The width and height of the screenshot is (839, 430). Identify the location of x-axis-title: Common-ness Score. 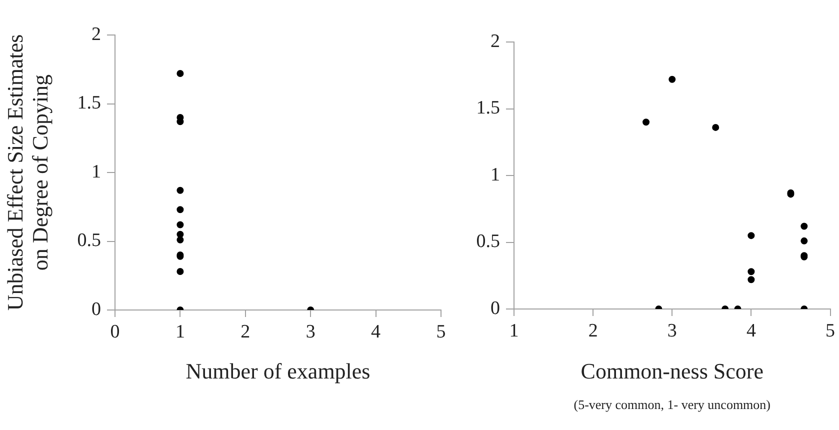
(672, 371).